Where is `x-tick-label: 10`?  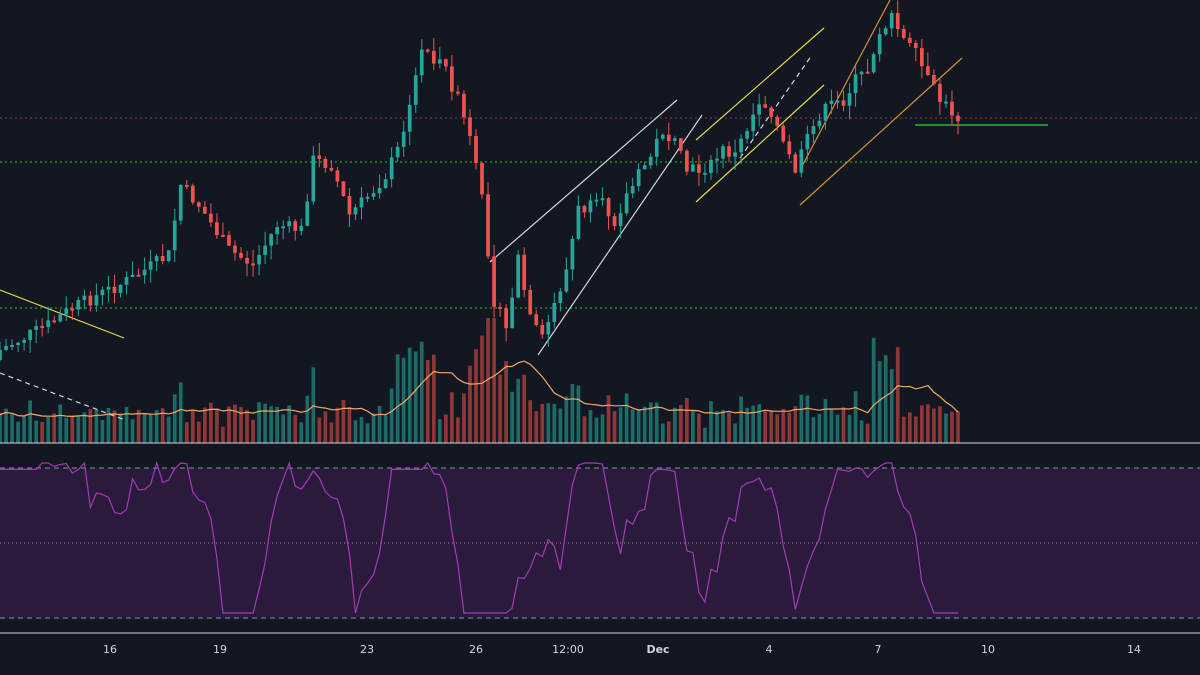
x-tick-label: 10 is located at coordinates (988, 649).